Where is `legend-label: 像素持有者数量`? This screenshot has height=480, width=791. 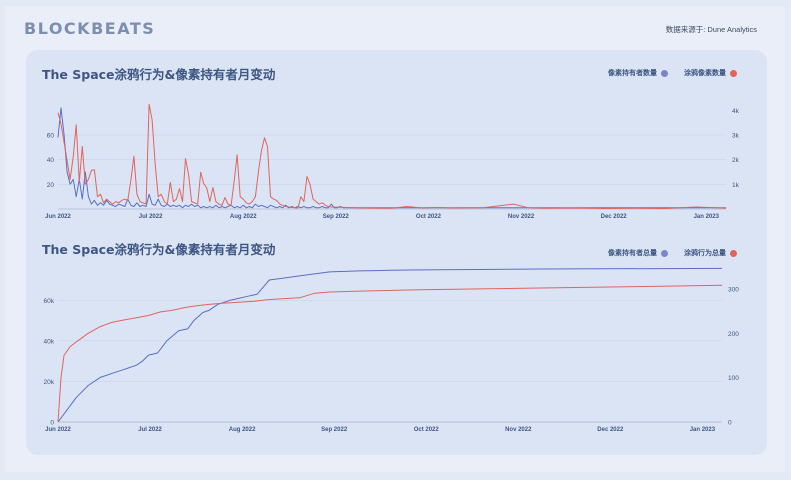 legend-label: 像素持有者数量 is located at coordinates (632, 73).